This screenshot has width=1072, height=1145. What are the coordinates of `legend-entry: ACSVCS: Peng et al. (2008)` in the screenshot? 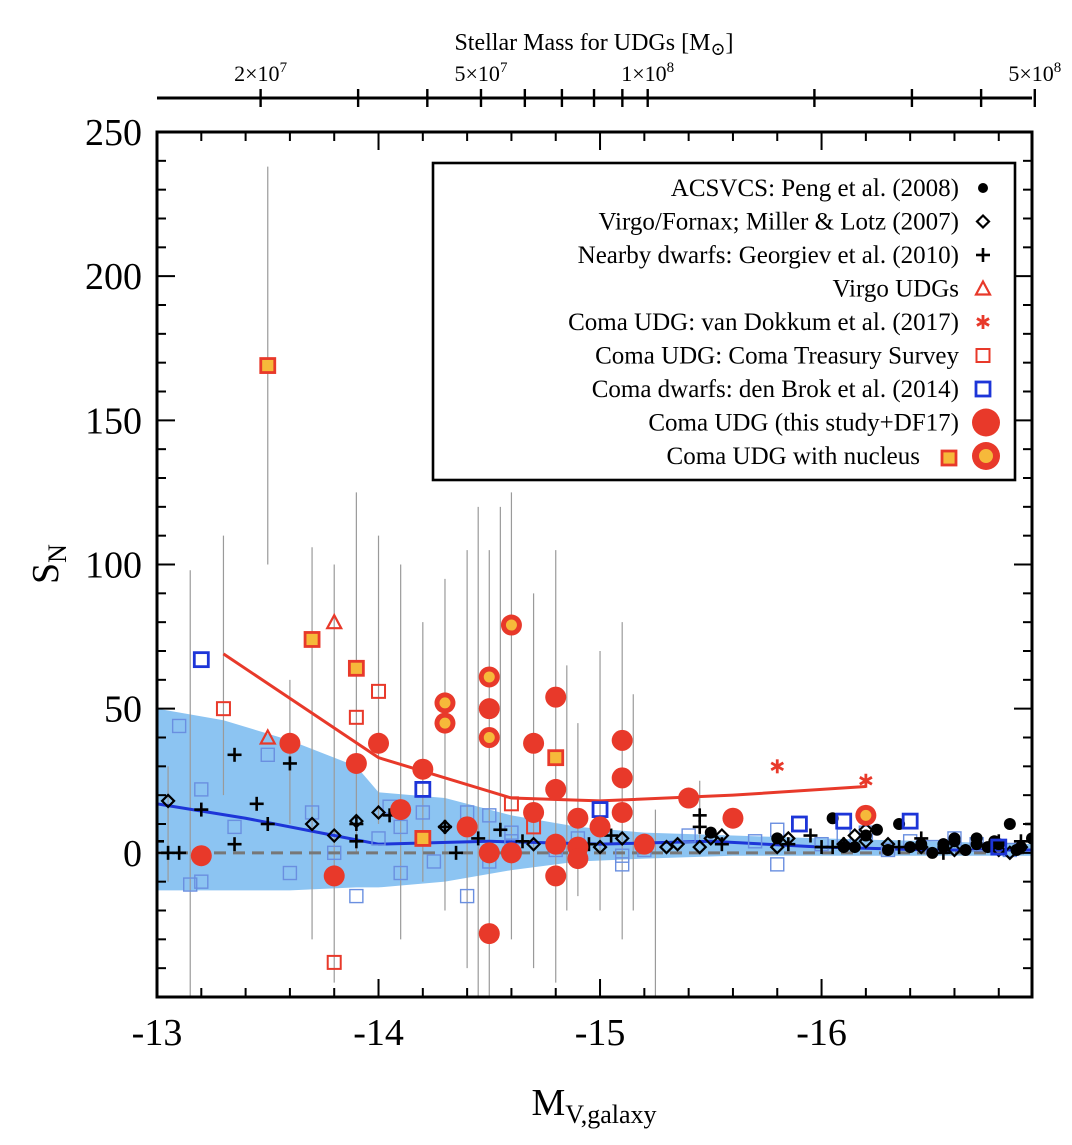 It's located at (829, 188).